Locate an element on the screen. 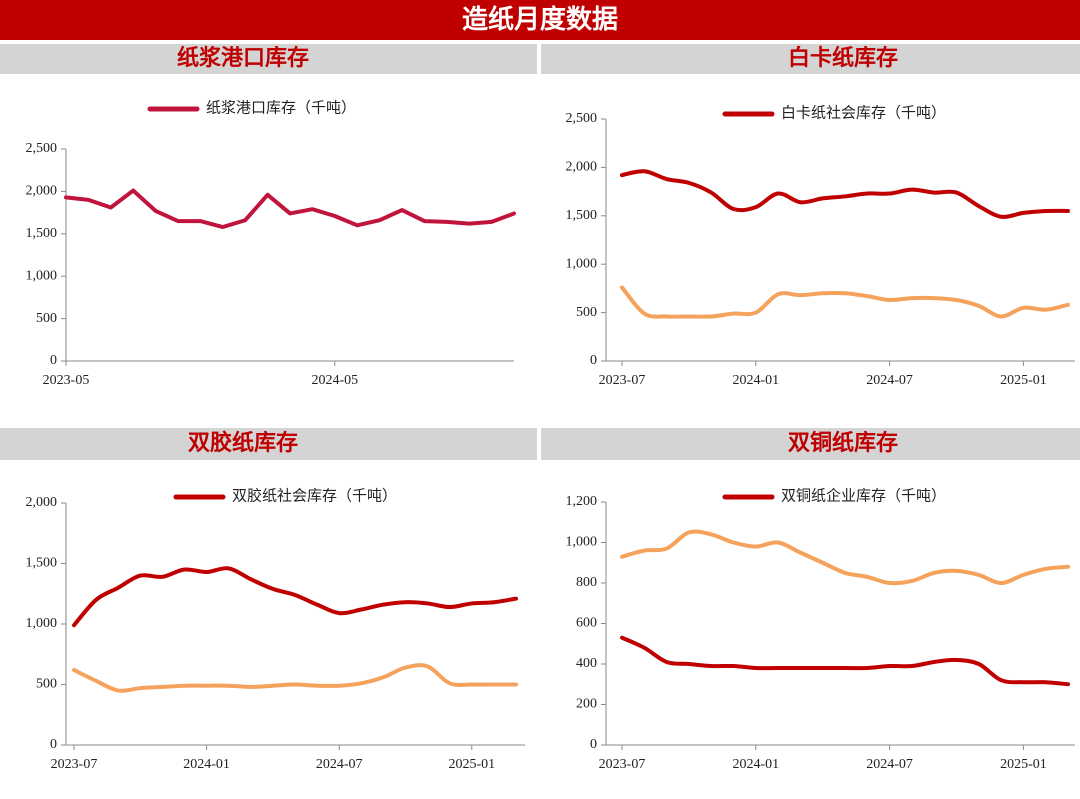 This screenshot has width=1080, height=799. legend-label: 双胶纸社会库存（千吨） is located at coordinates (314, 495).